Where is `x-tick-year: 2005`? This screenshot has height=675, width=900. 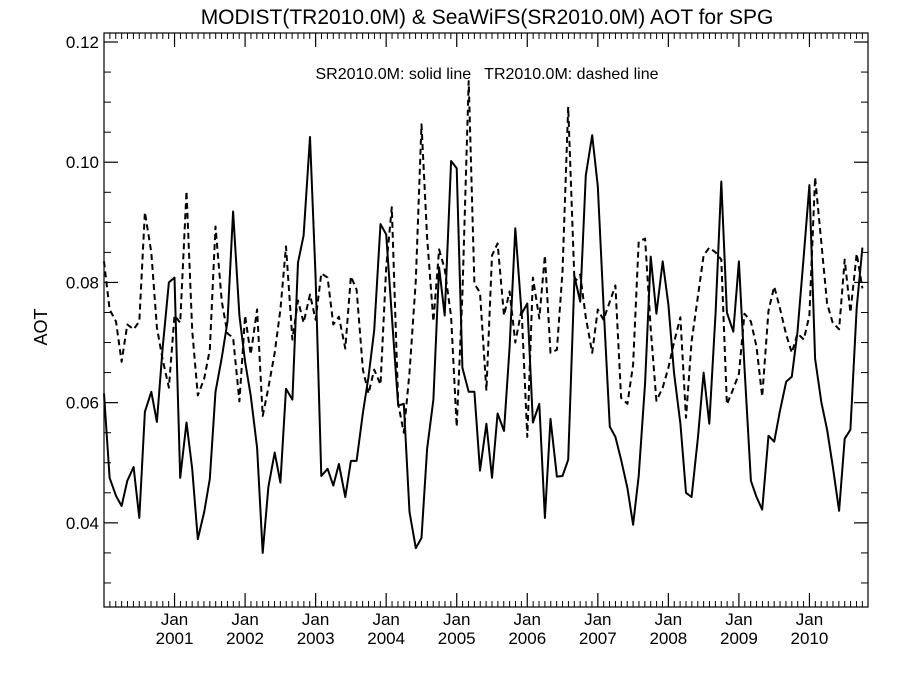 x-tick-year: 2005 is located at coordinates (457, 638).